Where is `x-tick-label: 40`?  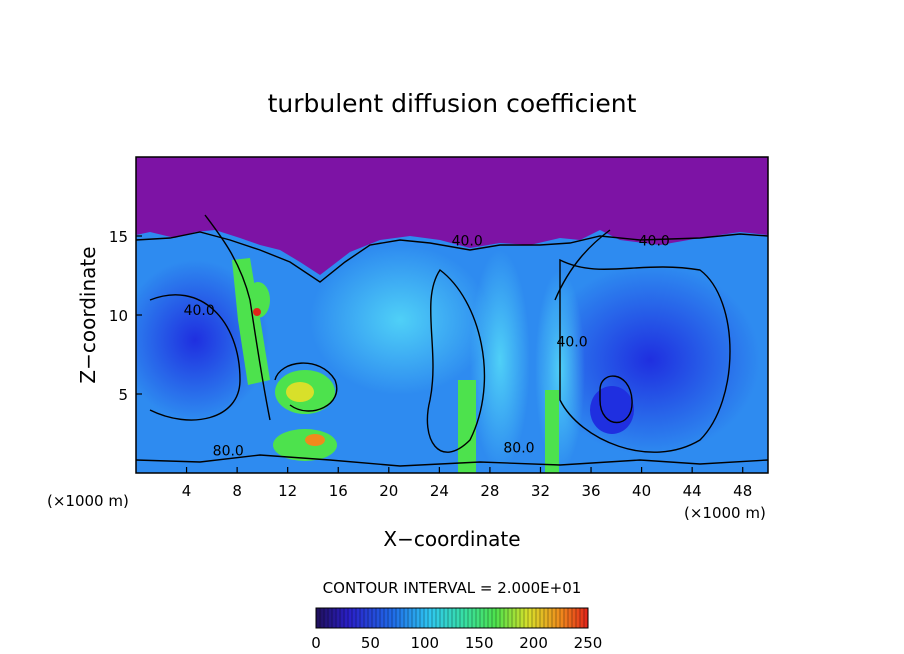 x-tick-label: 40 is located at coordinates (641, 491).